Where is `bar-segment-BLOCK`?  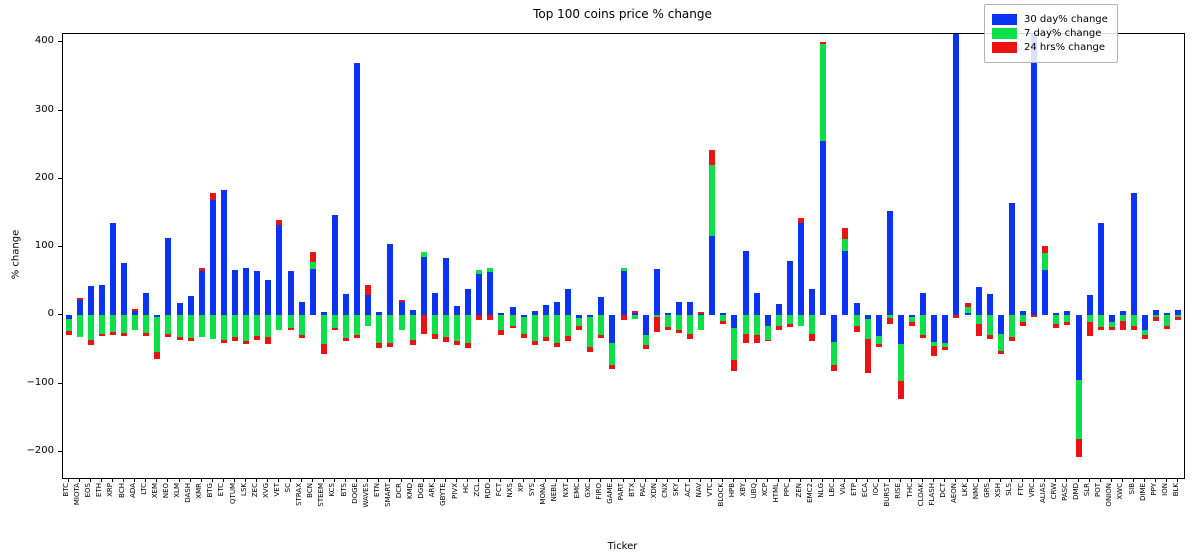 bar-segment-BLOCK is located at coordinates (723, 314).